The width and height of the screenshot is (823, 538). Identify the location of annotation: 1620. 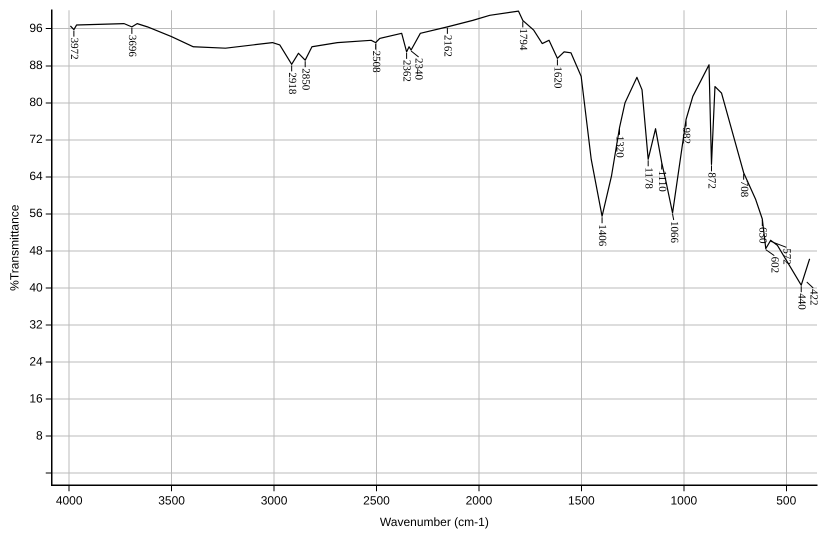
(558, 77).